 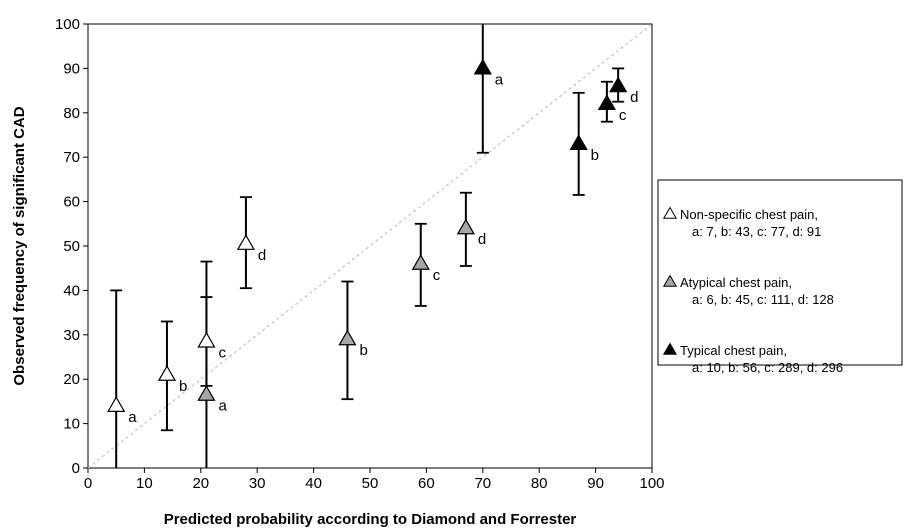 I want to click on x-tick-label: 20, so click(x=200, y=483).